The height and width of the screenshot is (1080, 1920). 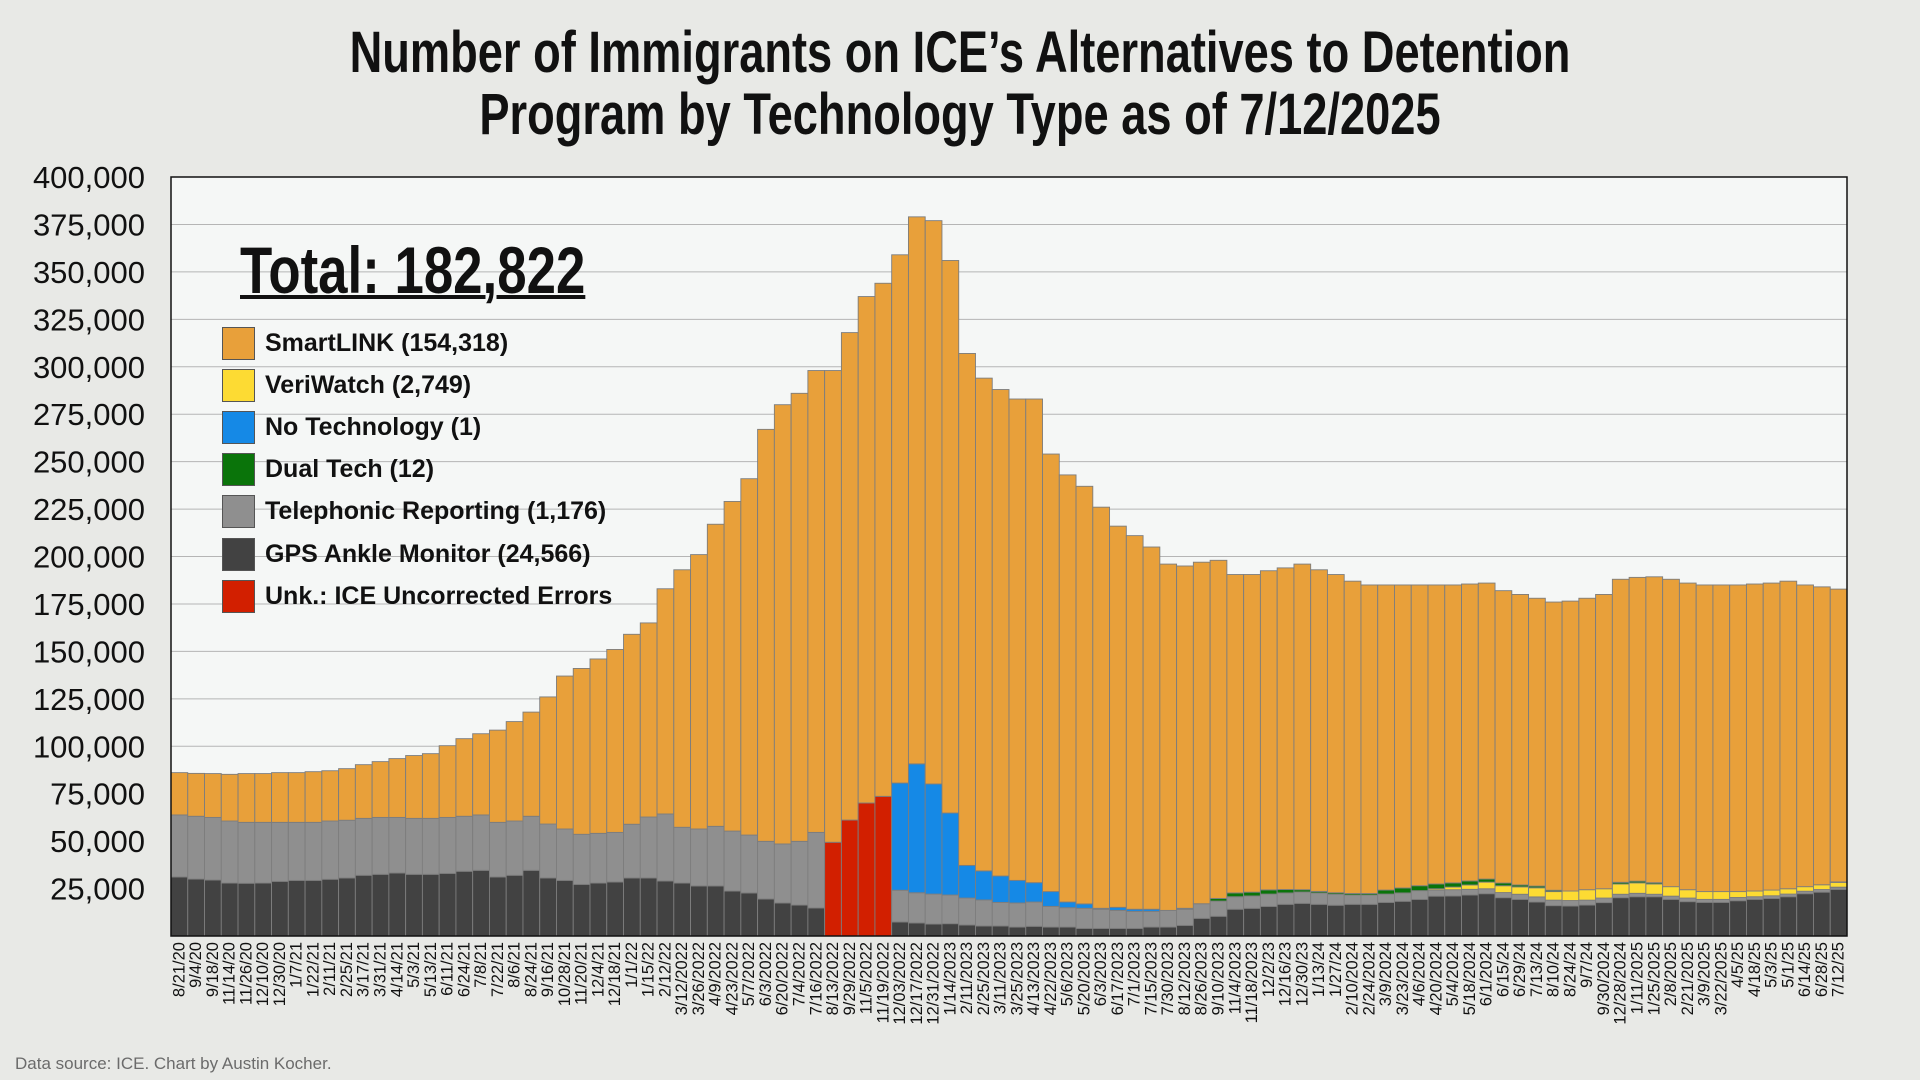 I want to click on x-tick-label: 5/6/2023, so click(x=1068, y=974).